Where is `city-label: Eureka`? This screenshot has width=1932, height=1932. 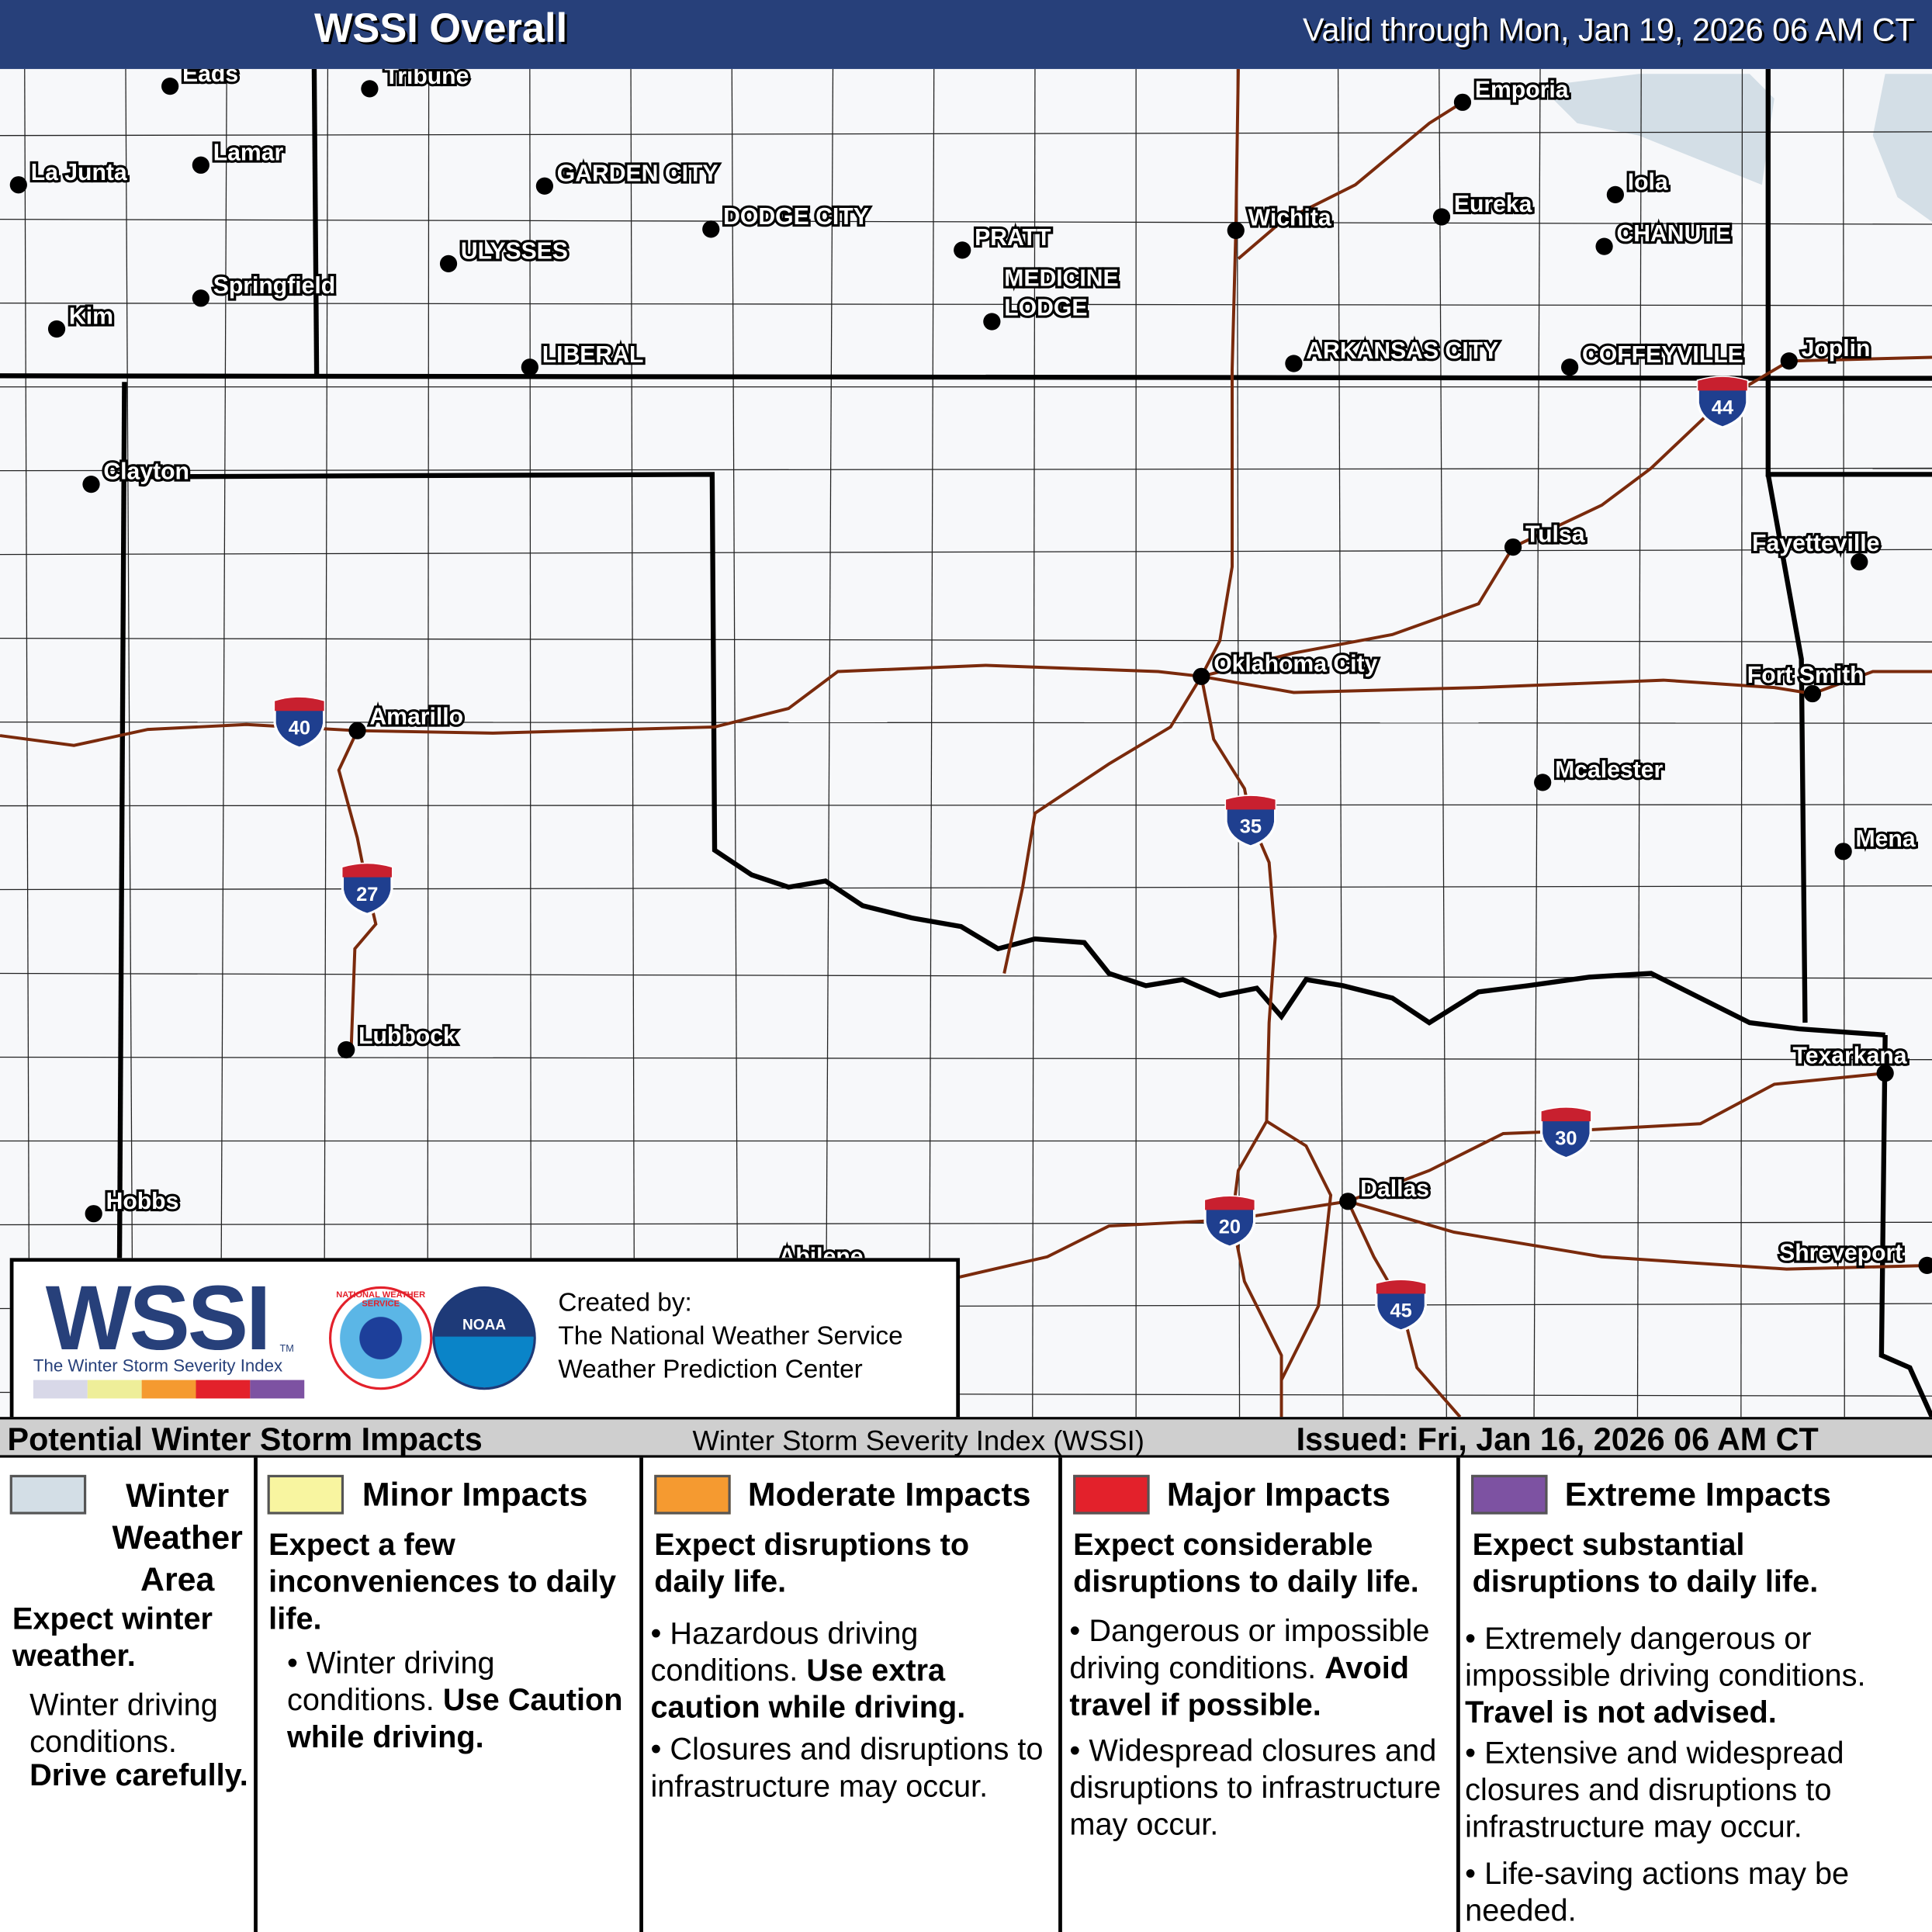
city-label: Eureka is located at coordinates (1493, 205).